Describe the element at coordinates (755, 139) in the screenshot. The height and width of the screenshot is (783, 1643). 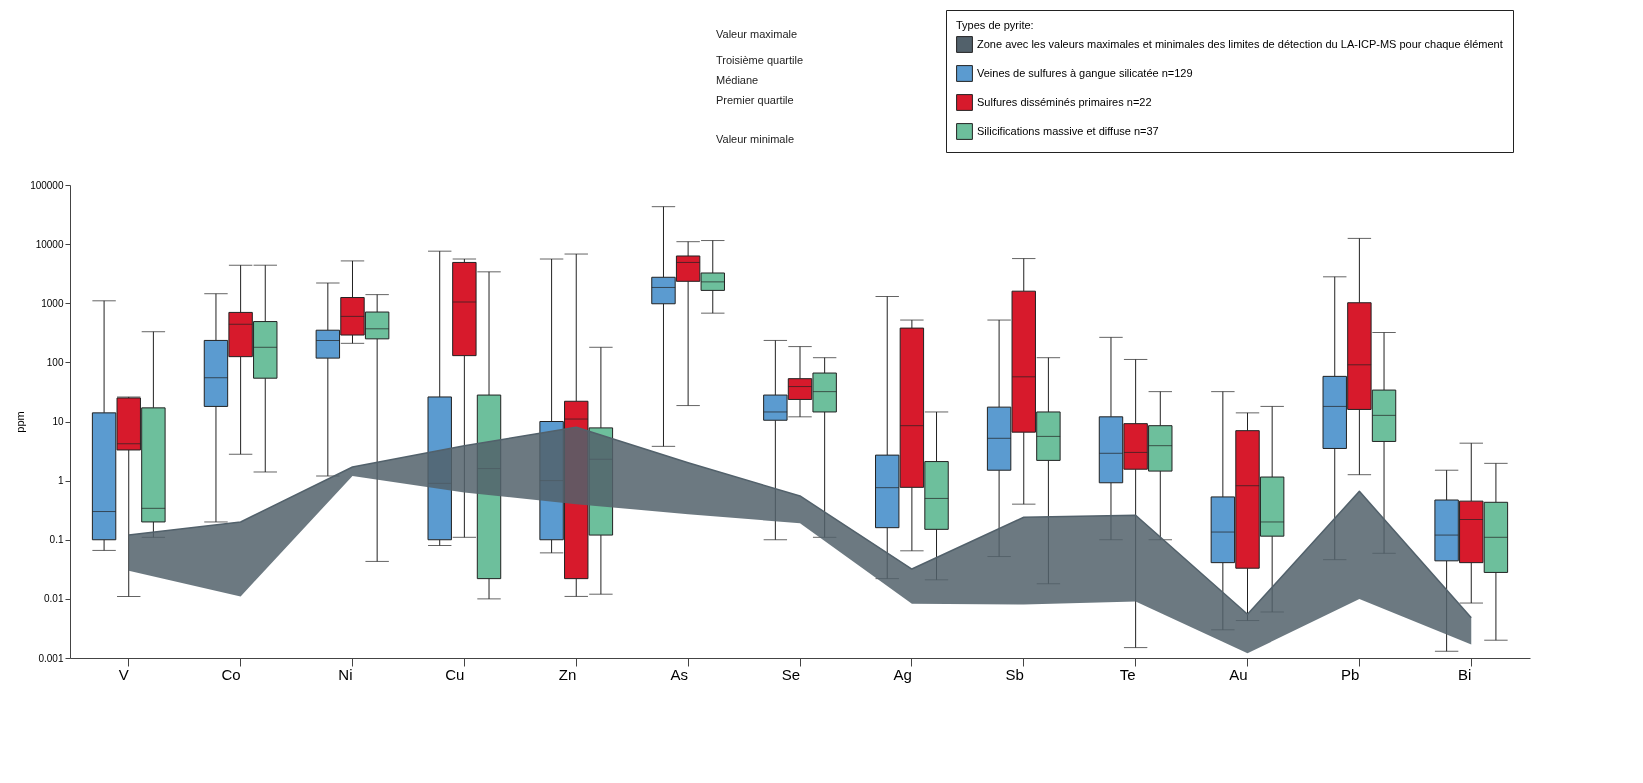
I see `text: Valeur minimale` at that location.